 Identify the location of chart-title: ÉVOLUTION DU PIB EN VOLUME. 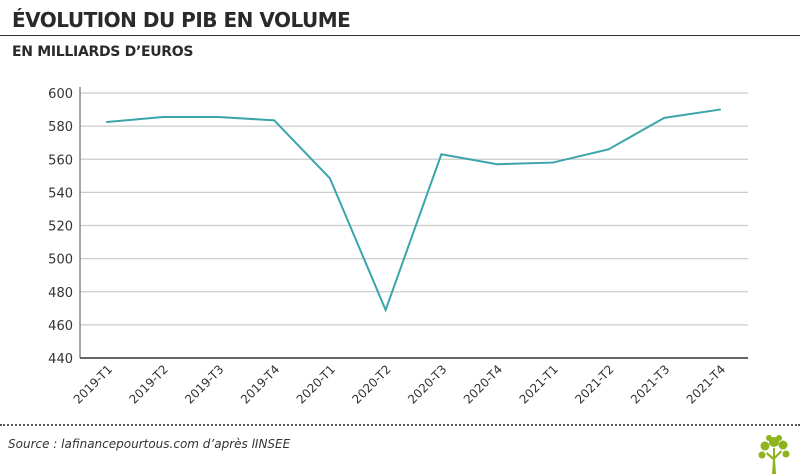
(181, 20).